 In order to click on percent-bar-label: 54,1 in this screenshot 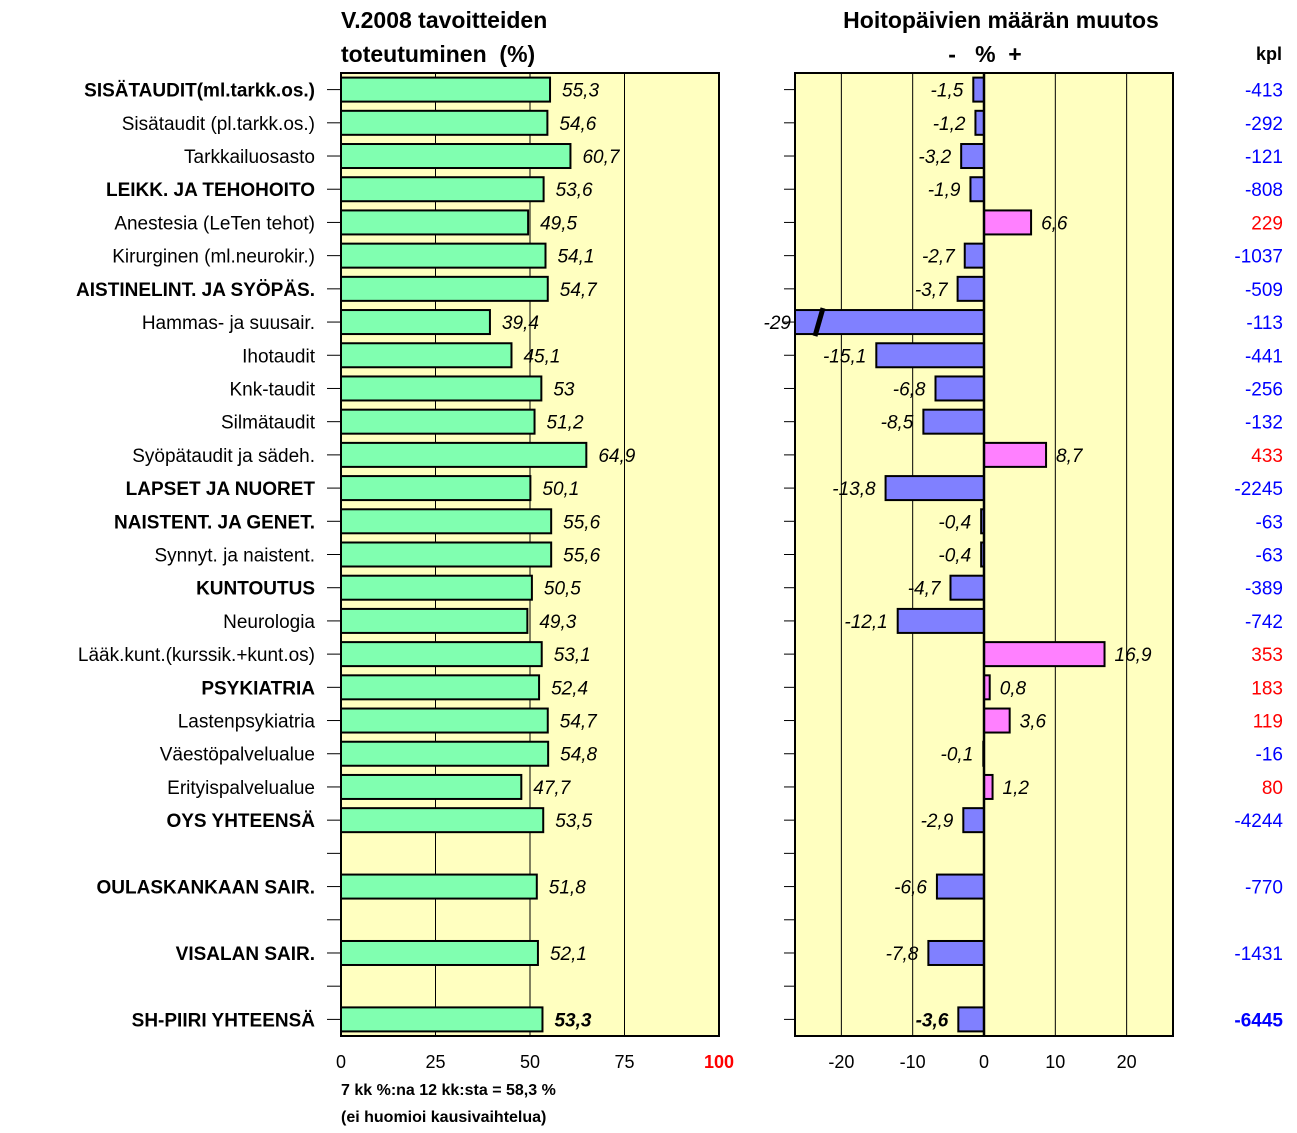, I will do `click(575, 257)`.